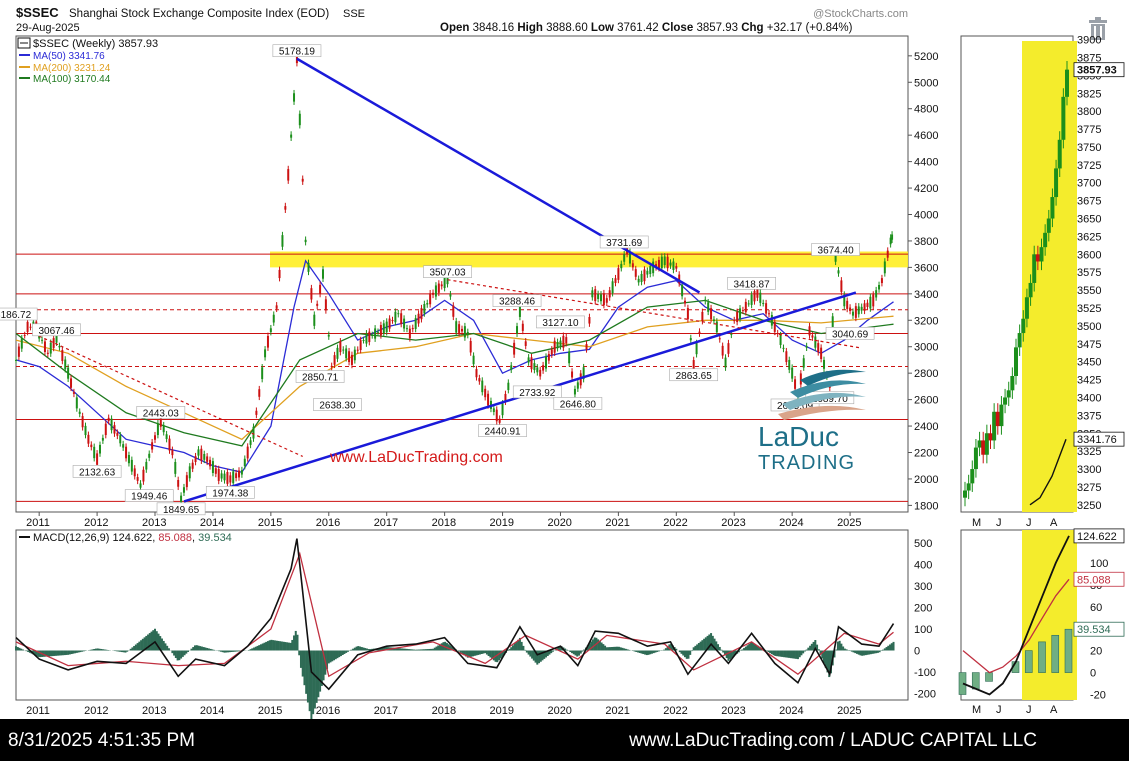 The height and width of the screenshot is (761, 1129). What do you see at coordinates (617, 523) in the screenshot?
I see `x-tick-label: 2021` at bounding box center [617, 523].